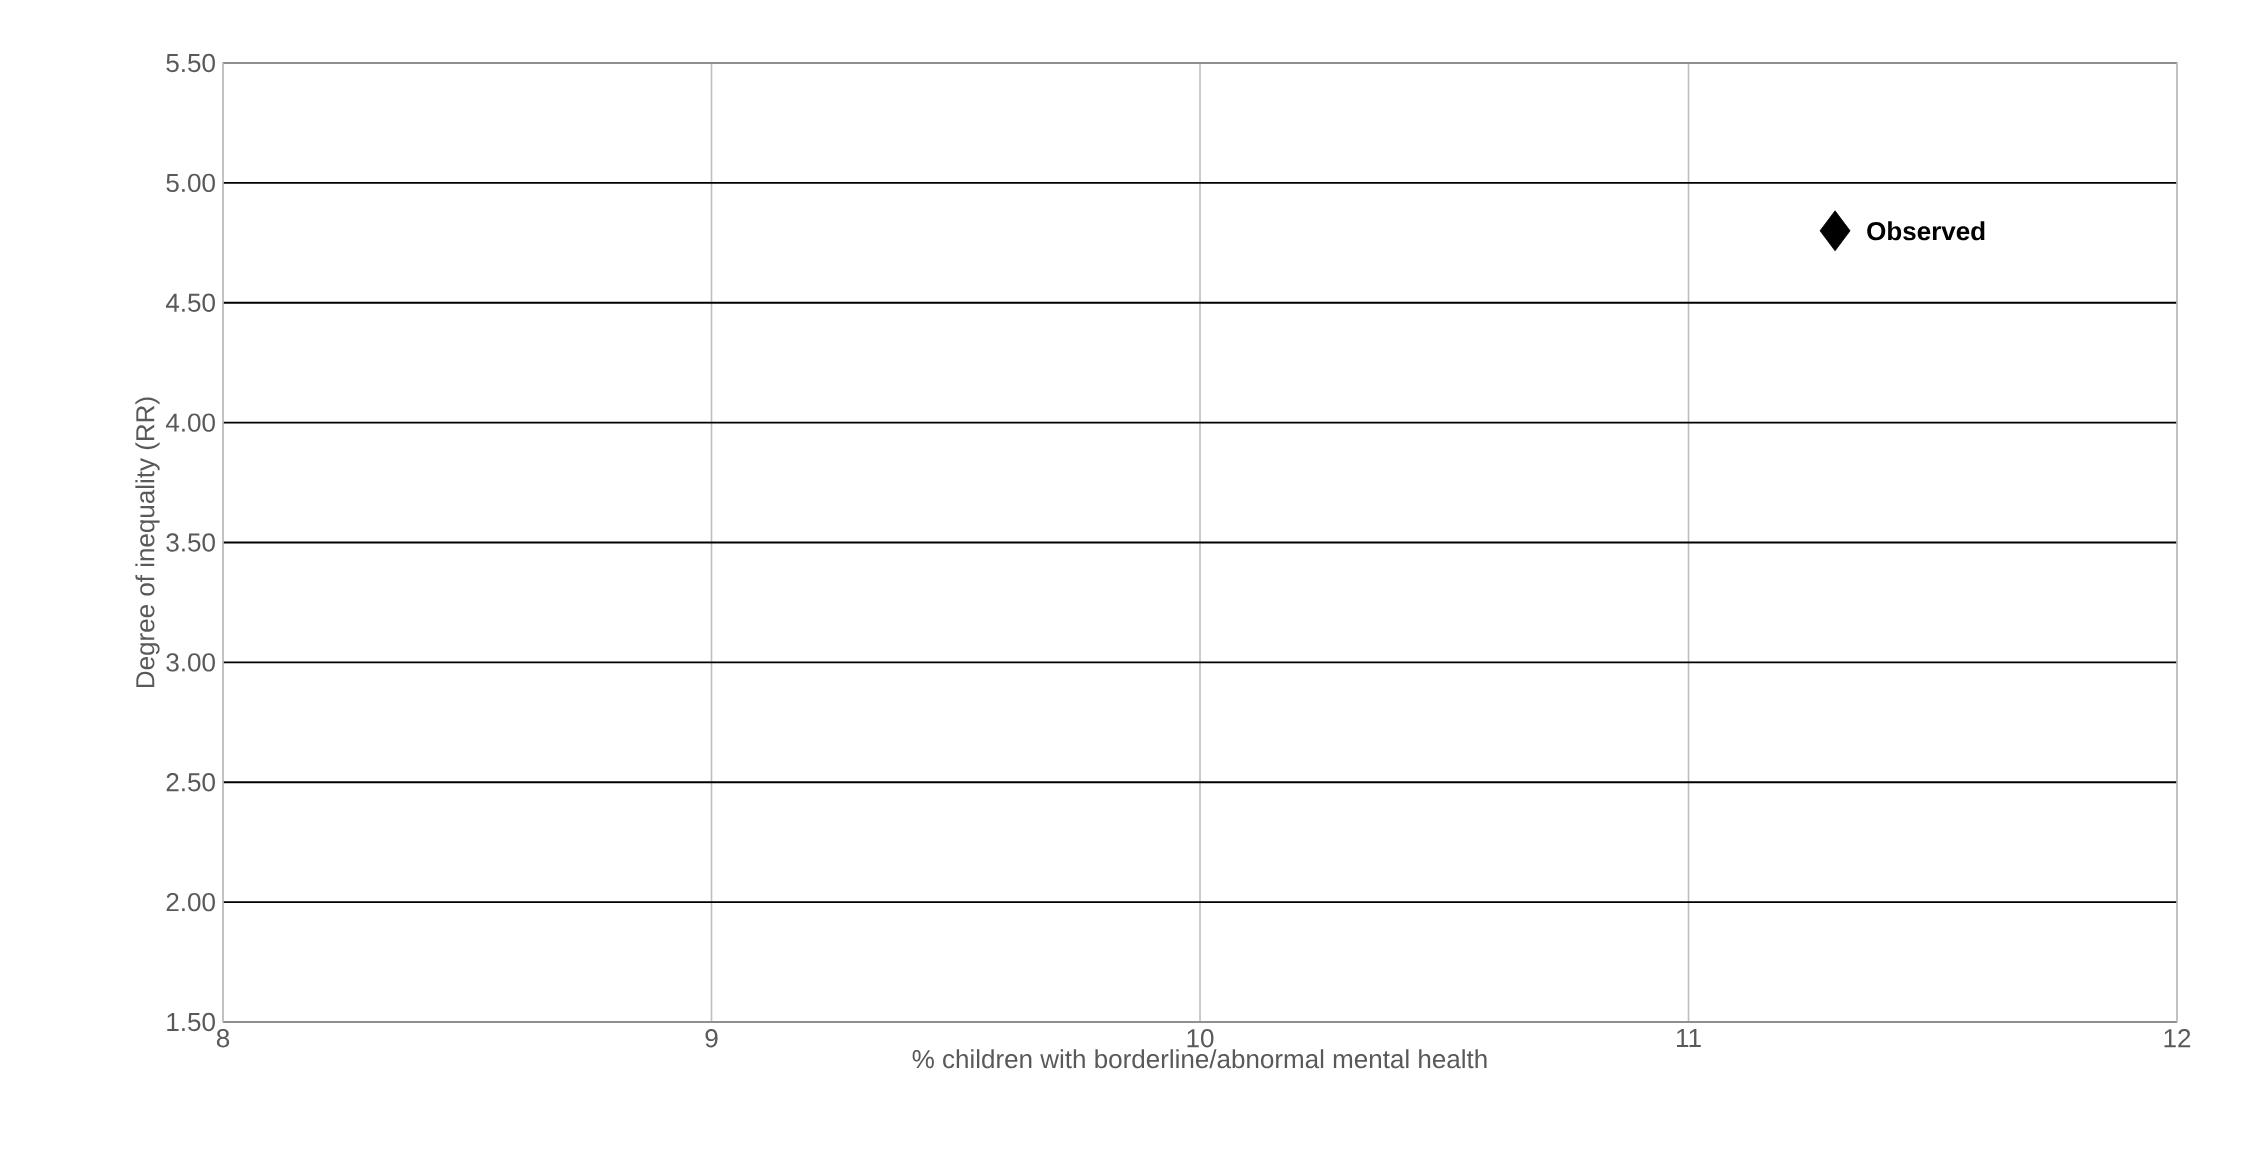  What do you see at coordinates (190, 302) in the screenshot?
I see `y-tick-label: 4.50` at bounding box center [190, 302].